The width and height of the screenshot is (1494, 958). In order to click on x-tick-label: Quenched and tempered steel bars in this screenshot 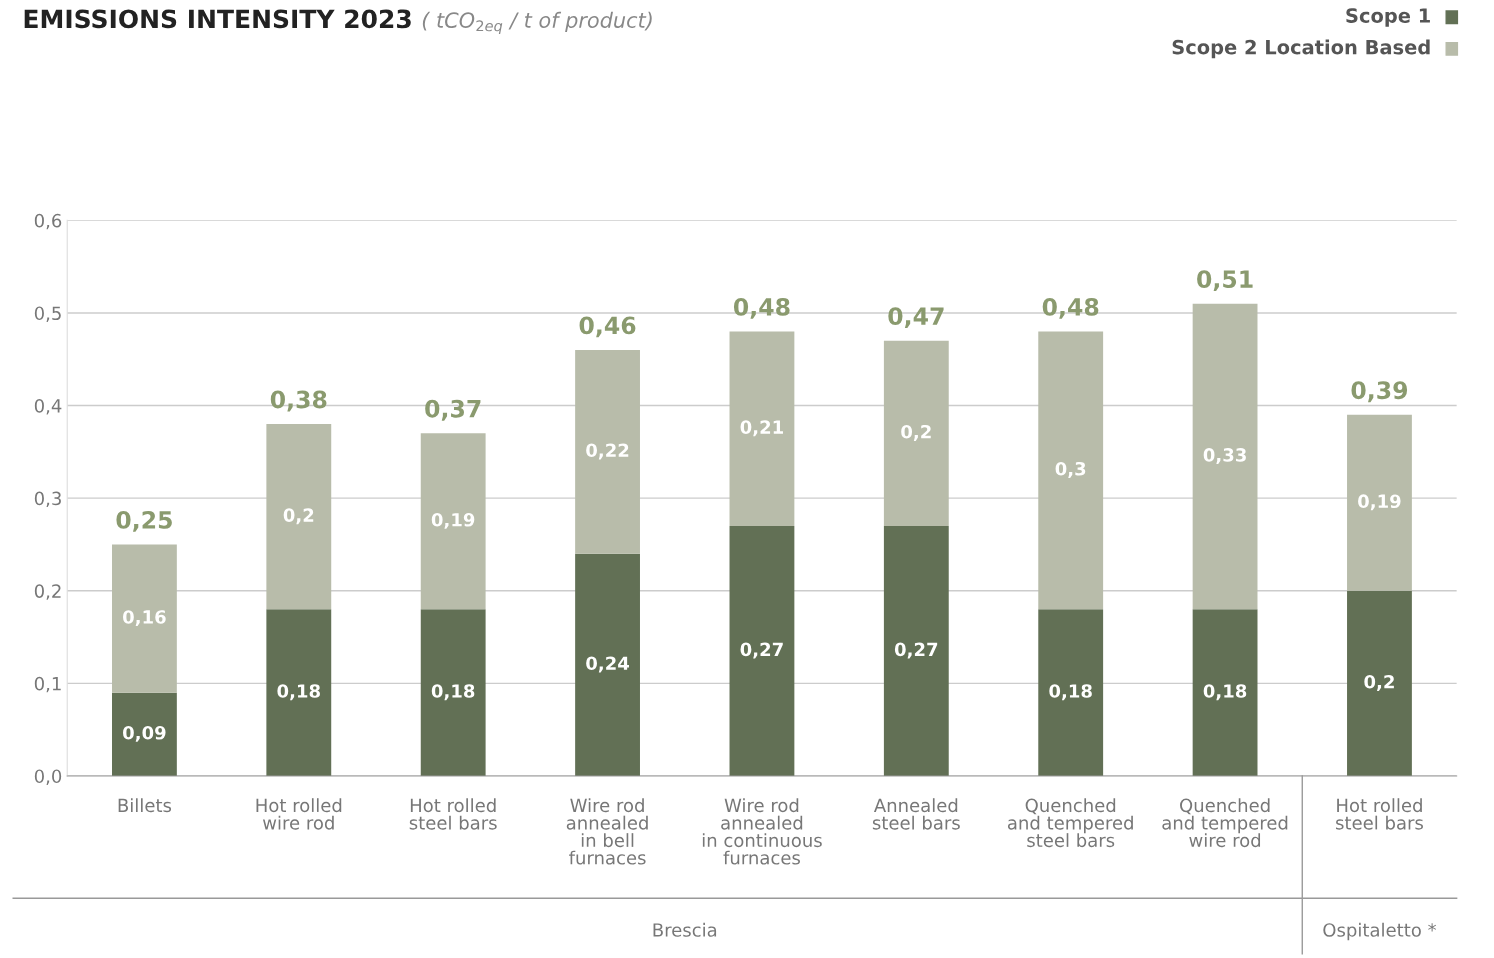, I will do `click(1070, 823)`.